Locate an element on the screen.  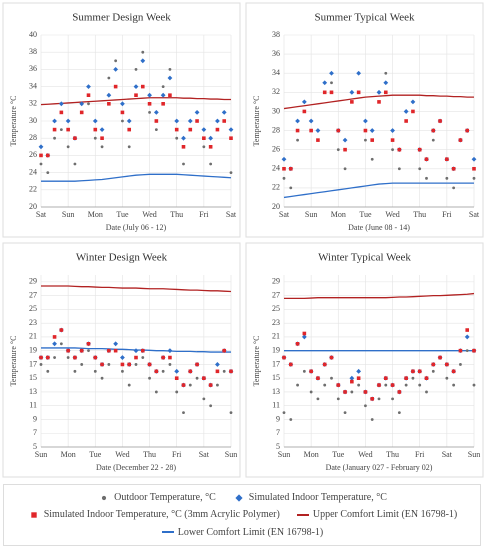
y-tick-label: 23 is located at coordinates (33, 322).